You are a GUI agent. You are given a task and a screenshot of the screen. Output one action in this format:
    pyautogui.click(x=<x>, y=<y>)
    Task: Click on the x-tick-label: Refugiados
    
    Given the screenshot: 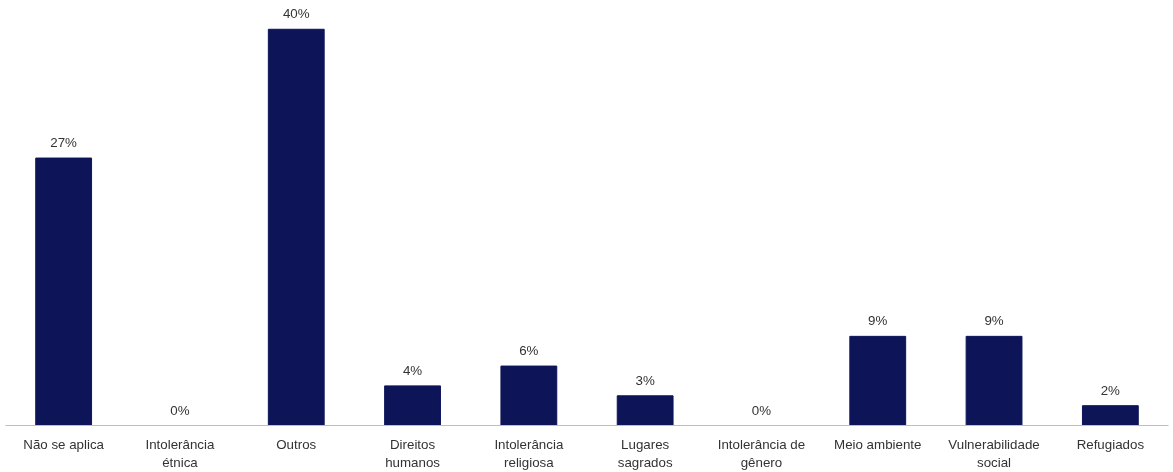 What is the action you would take?
    pyautogui.click(x=1110, y=444)
    